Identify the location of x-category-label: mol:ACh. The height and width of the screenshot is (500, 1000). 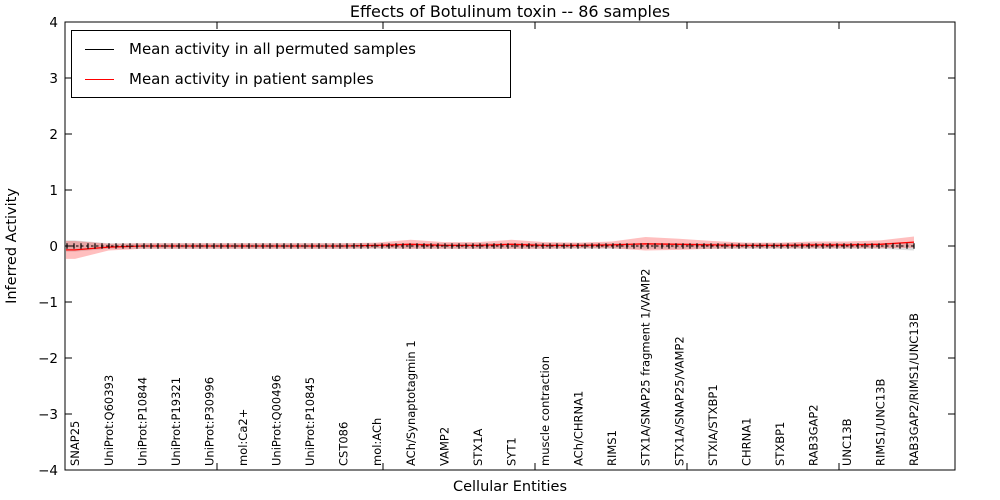
(377, 442).